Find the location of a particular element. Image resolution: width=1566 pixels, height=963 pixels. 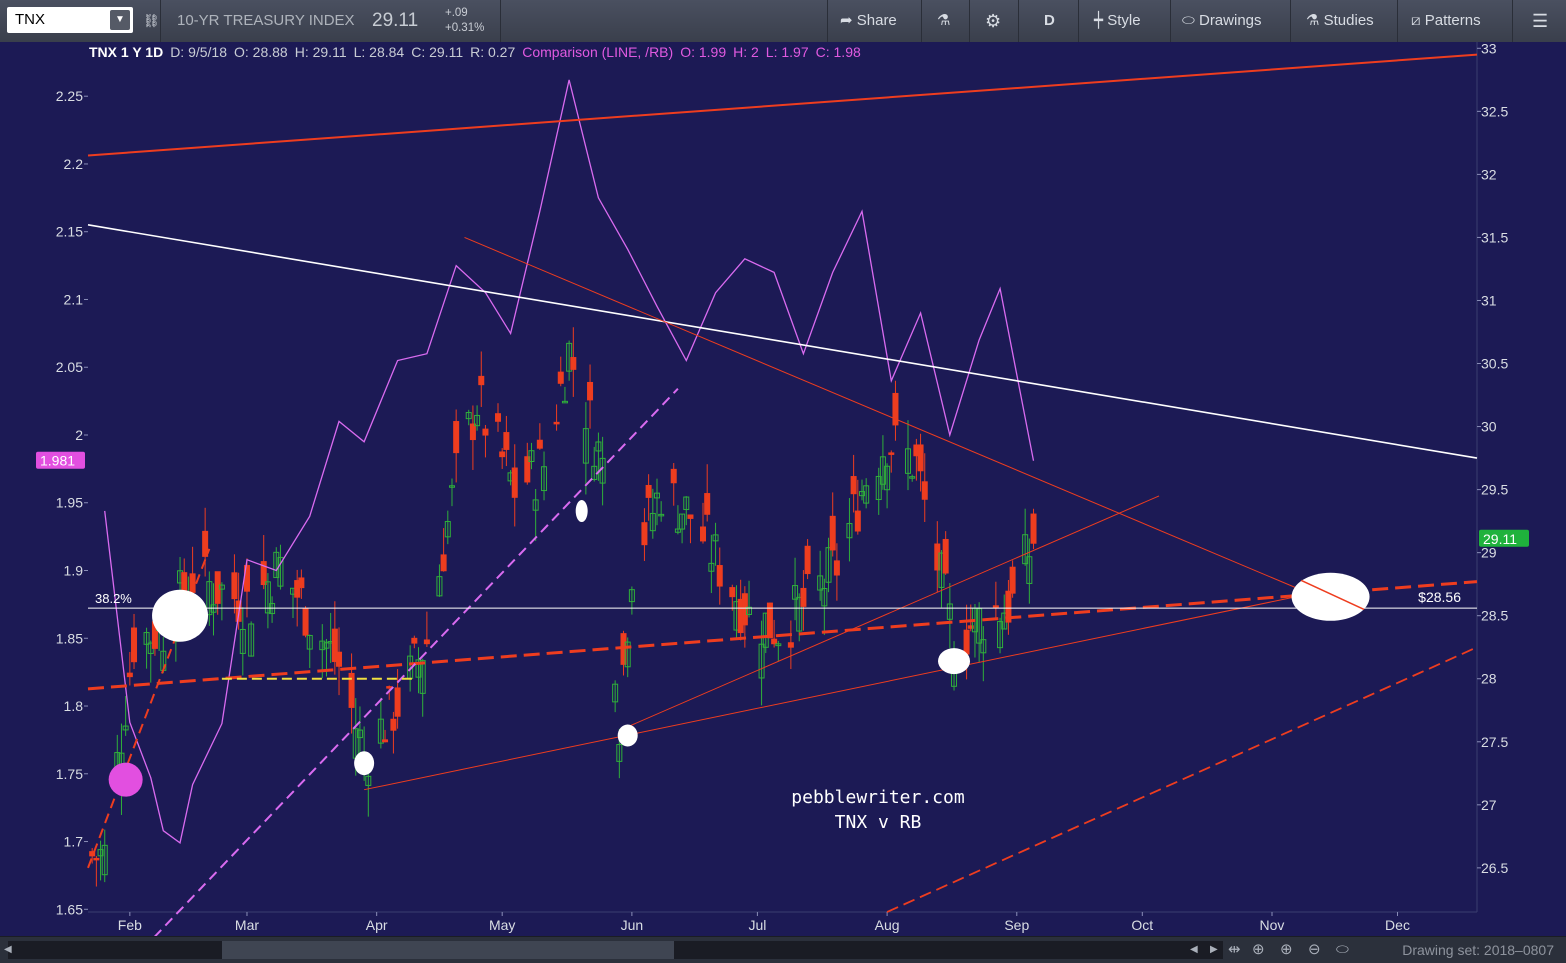

symbol-input: TNX ▼ is located at coordinates (70, 20).